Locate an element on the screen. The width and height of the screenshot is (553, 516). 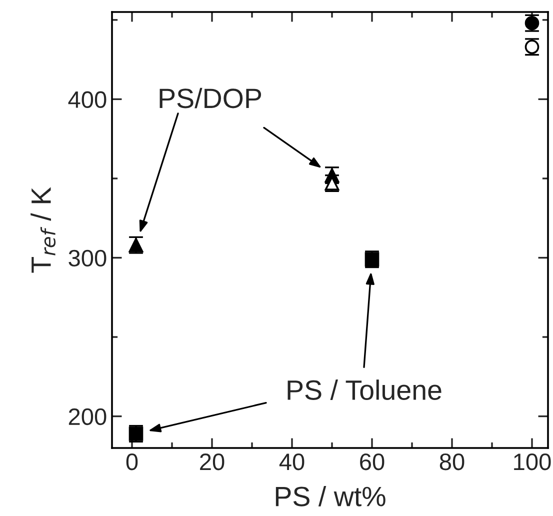
y-axis-title: T$_{ref}$ / K is located at coordinates (43, 230).